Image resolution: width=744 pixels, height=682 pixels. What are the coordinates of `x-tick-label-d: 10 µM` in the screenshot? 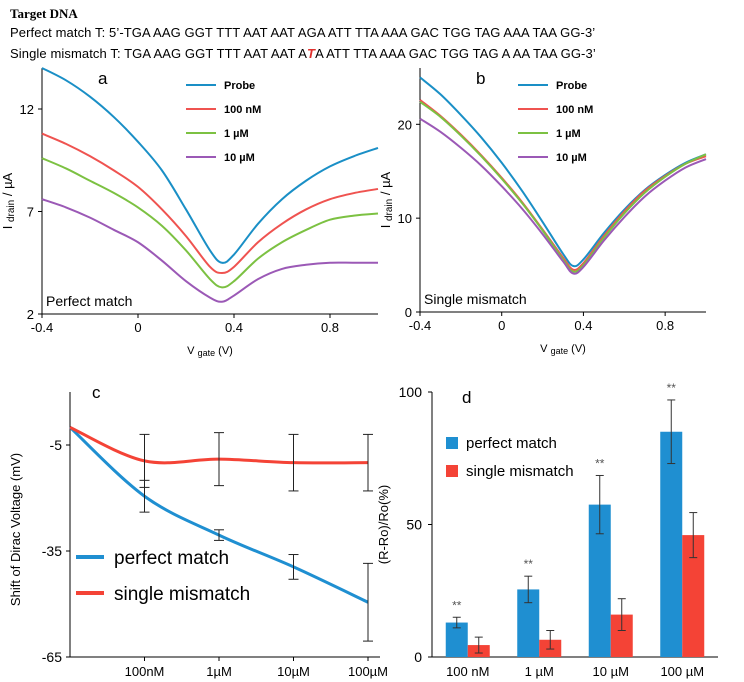 It's located at (611, 671).